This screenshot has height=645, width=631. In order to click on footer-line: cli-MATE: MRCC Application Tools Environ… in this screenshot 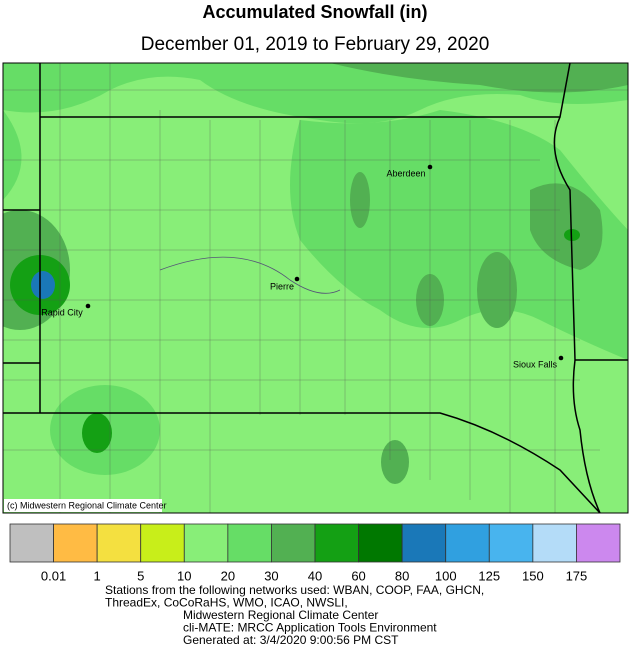, I will do `click(310, 628)`.